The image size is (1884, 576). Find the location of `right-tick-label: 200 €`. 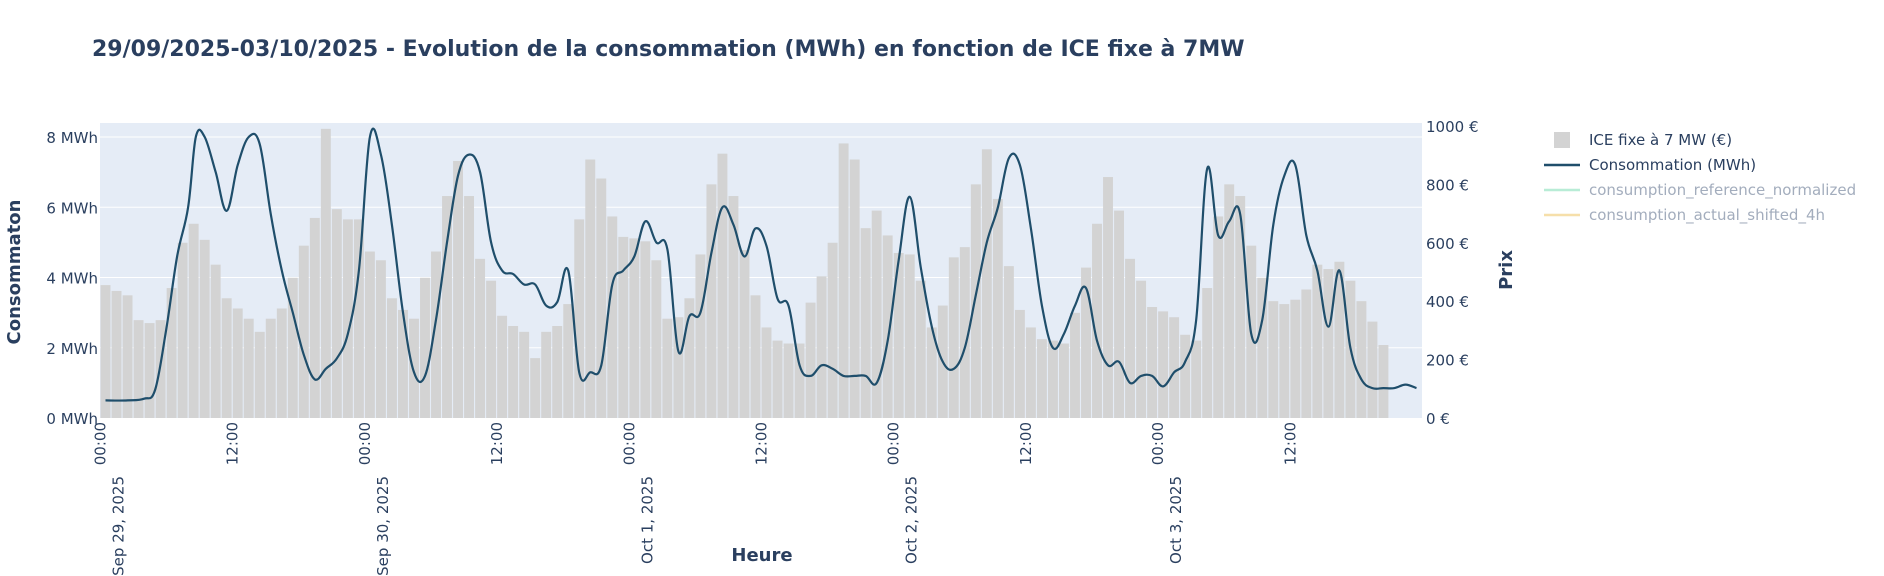

right-tick-label: 200 € is located at coordinates (1447, 361).